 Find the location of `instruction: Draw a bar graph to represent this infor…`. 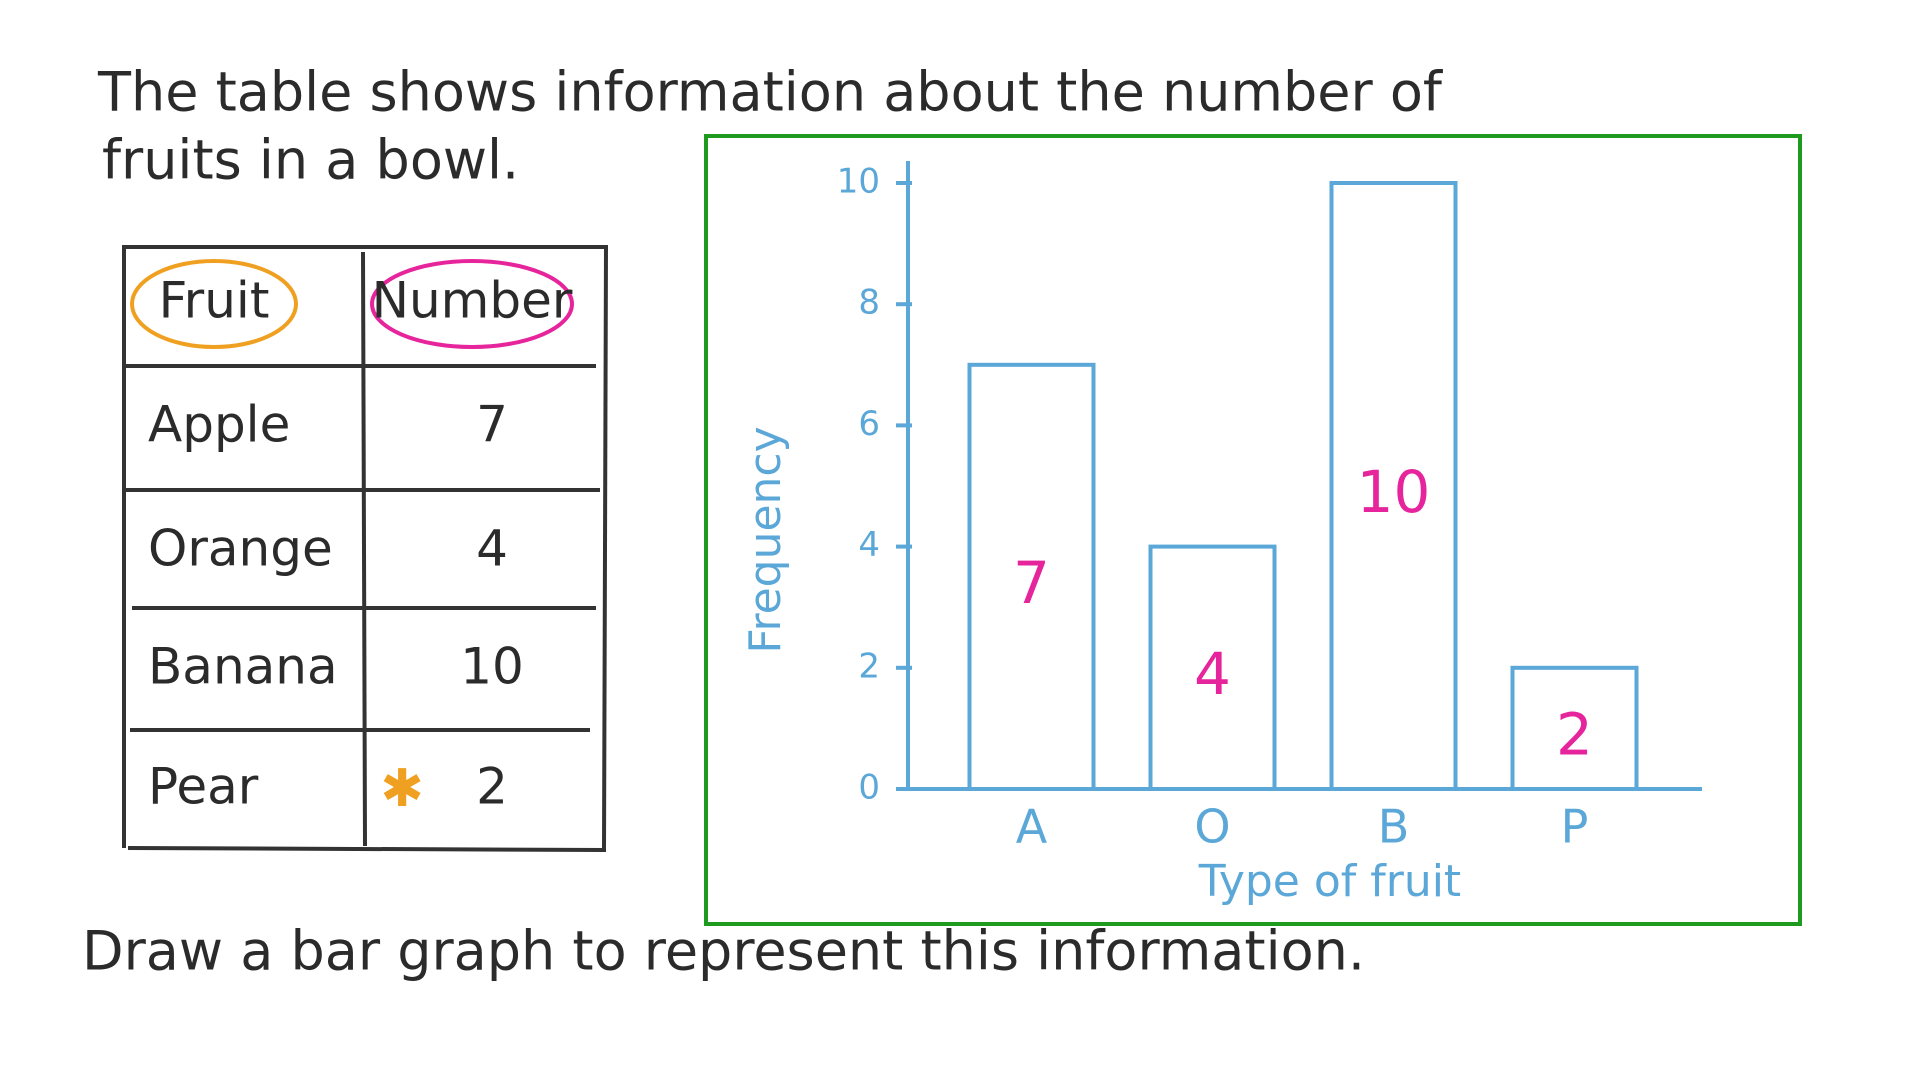

instruction: Draw a bar graph to represent this infor… is located at coordinates (723, 951).